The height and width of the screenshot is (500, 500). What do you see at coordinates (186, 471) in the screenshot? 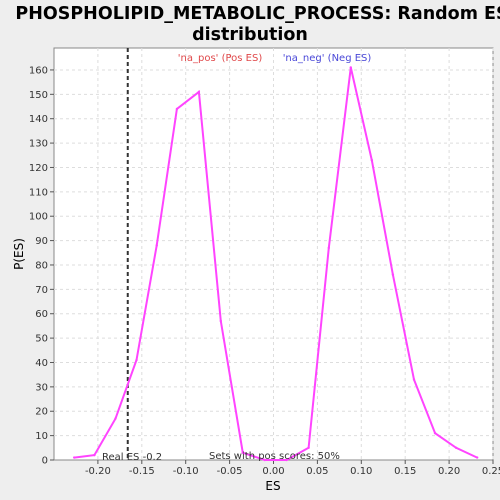
I see `x-tick-label: -0.10` at bounding box center [186, 471].